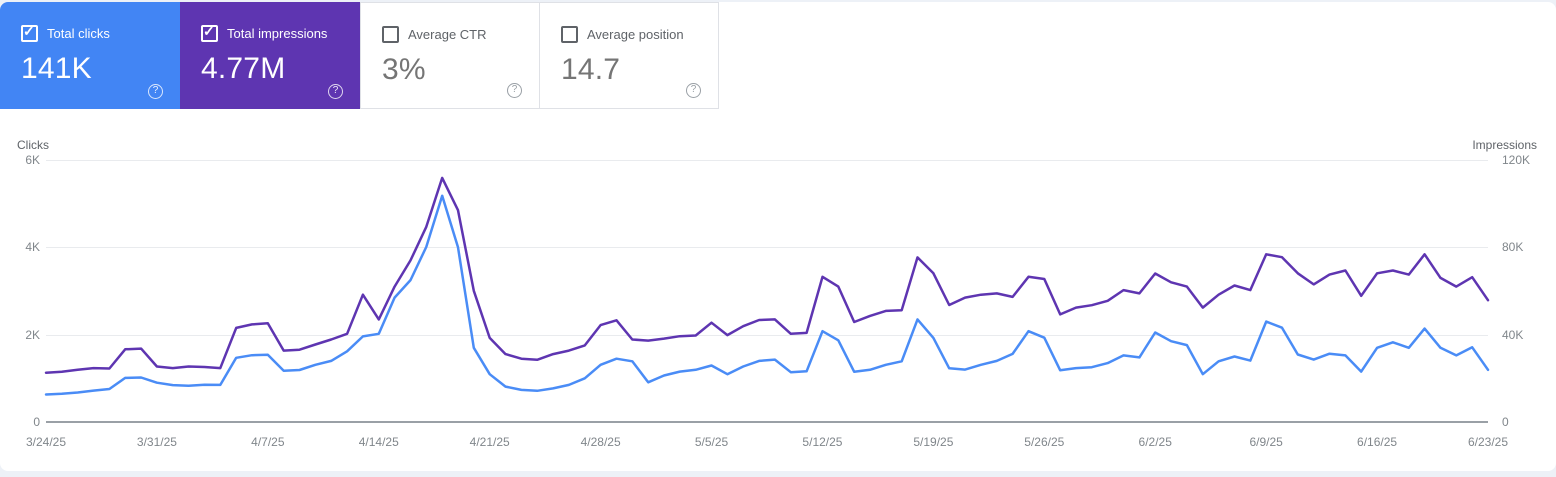 This screenshot has height=477, width=1556. I want to click on metric-card-label: Total impressions, so click(277, 33).